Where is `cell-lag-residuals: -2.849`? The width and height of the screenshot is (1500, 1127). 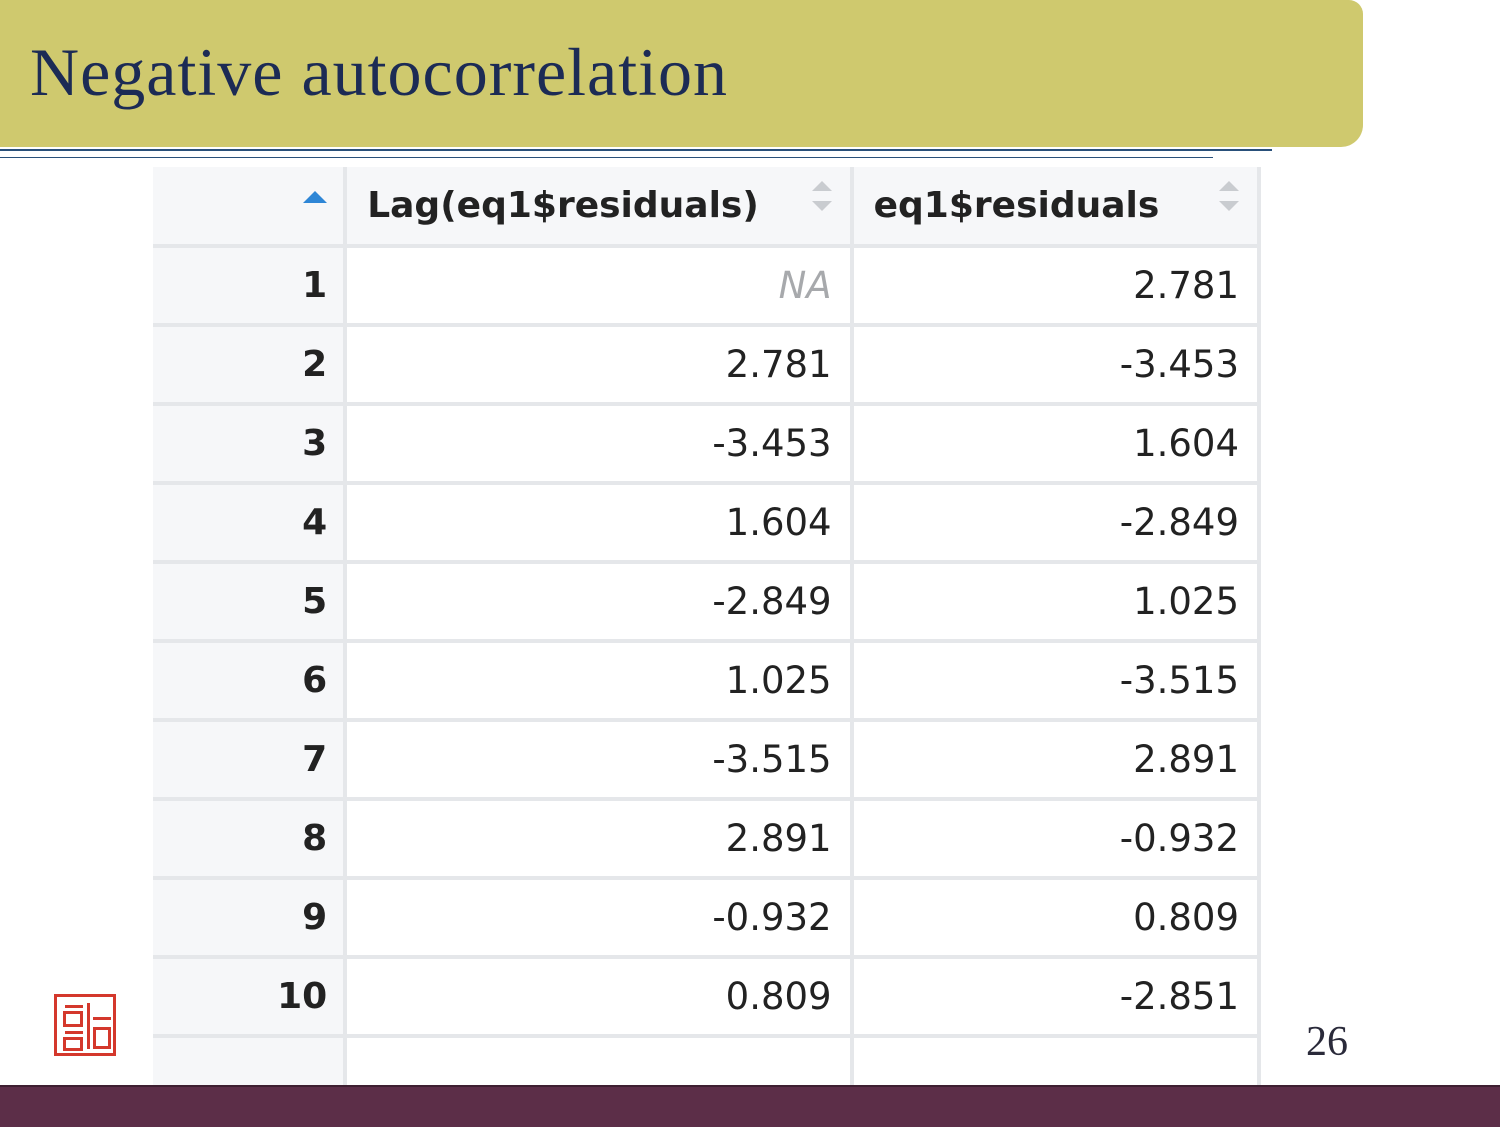
cell-lag-residuals: -2.849 is located at coordinates (599, 602).